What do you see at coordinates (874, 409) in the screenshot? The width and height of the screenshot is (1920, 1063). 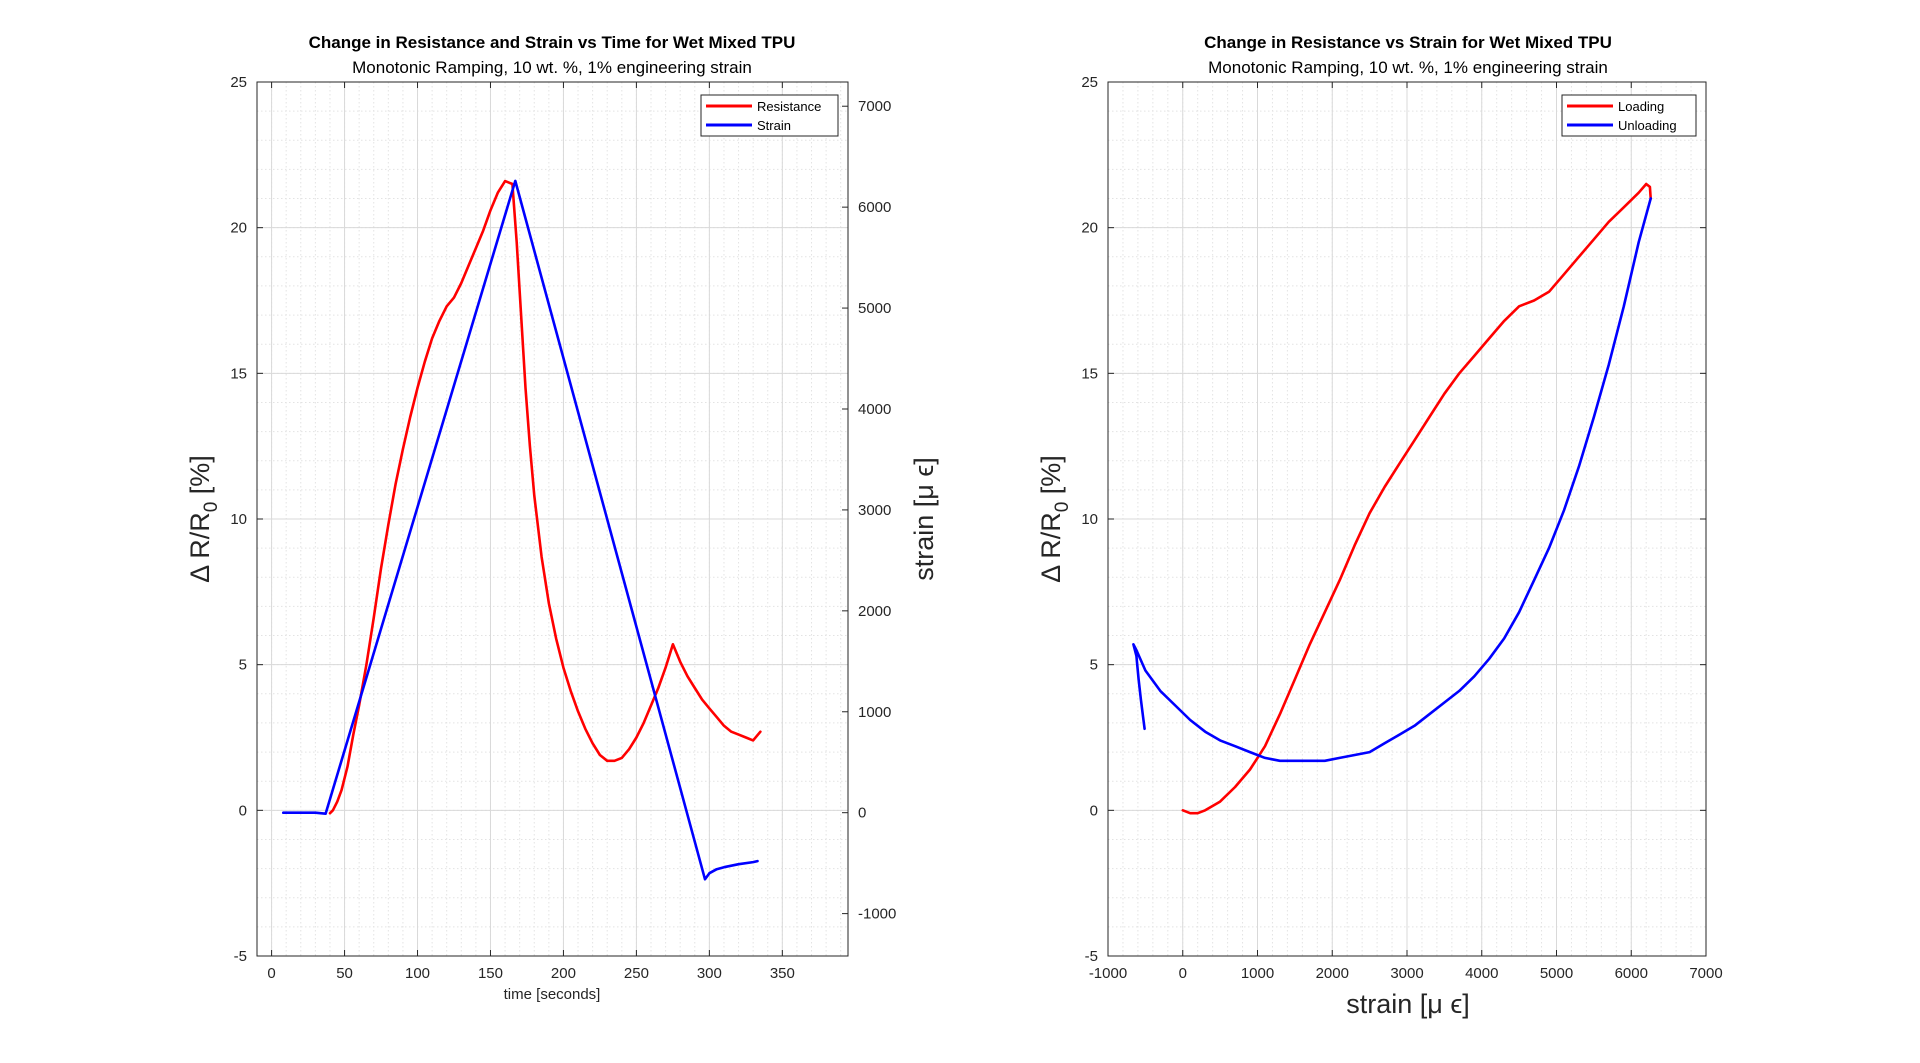 I see `y2-tick-label: 4000` at bounding box center [874, 409].